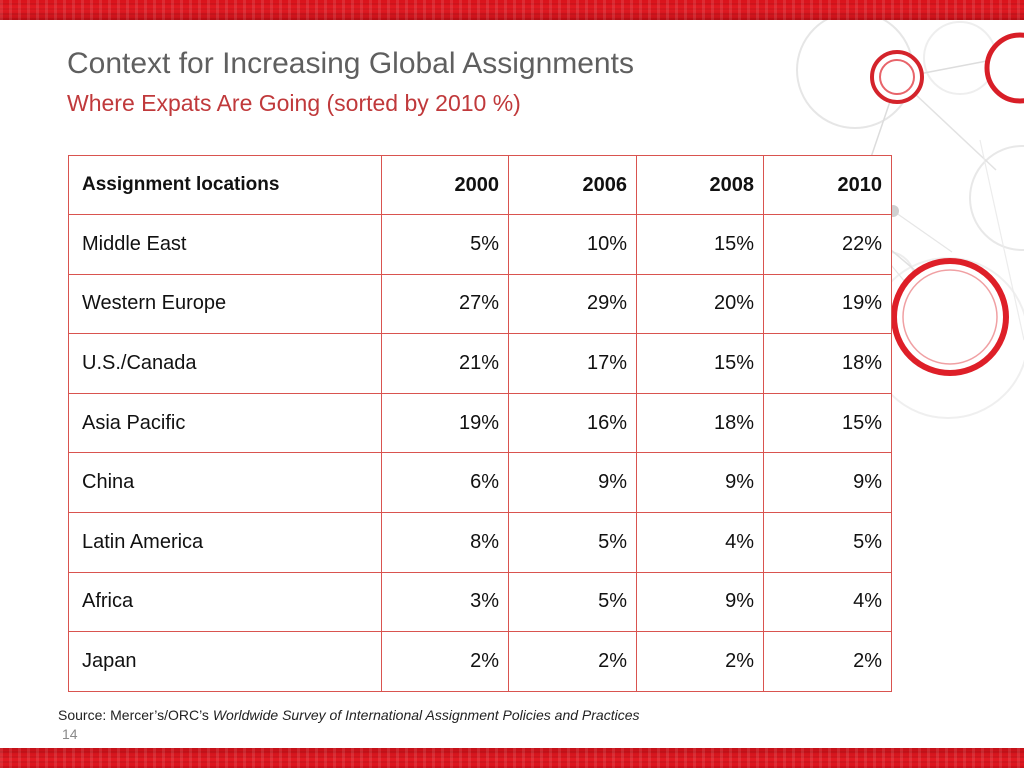 The width and height of the screenshot is (1024, 768). Describe the element at coordinates (827, 661) in the screenshot. I see `value-cell-2010: 2%` at that location.